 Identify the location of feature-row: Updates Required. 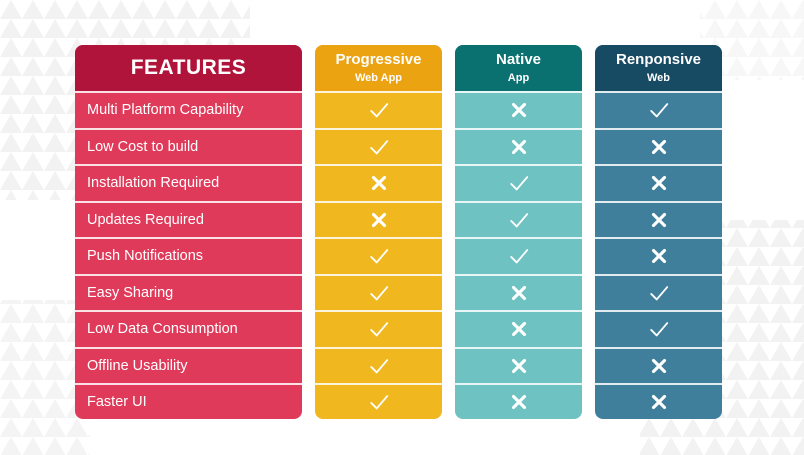
(188, 219).